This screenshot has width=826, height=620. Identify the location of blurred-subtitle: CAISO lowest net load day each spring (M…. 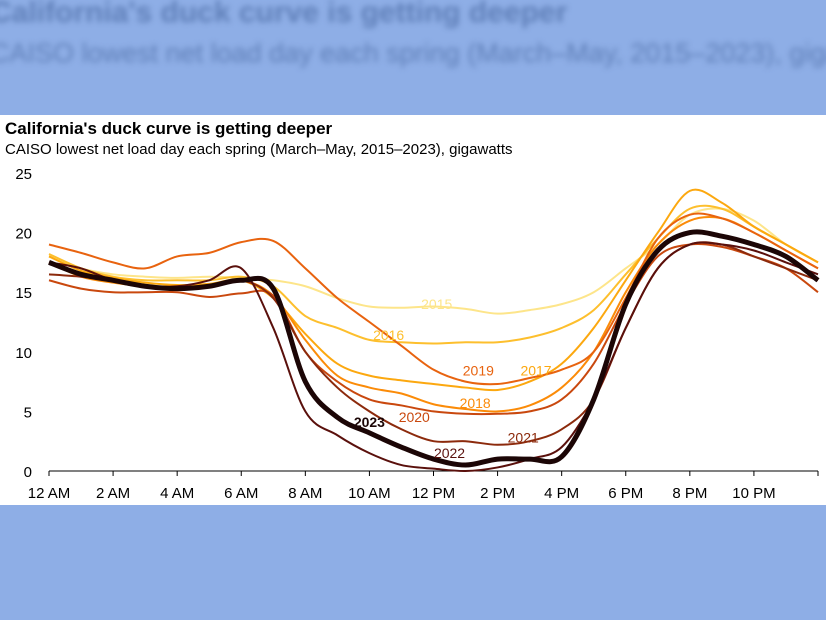
(413, 53).